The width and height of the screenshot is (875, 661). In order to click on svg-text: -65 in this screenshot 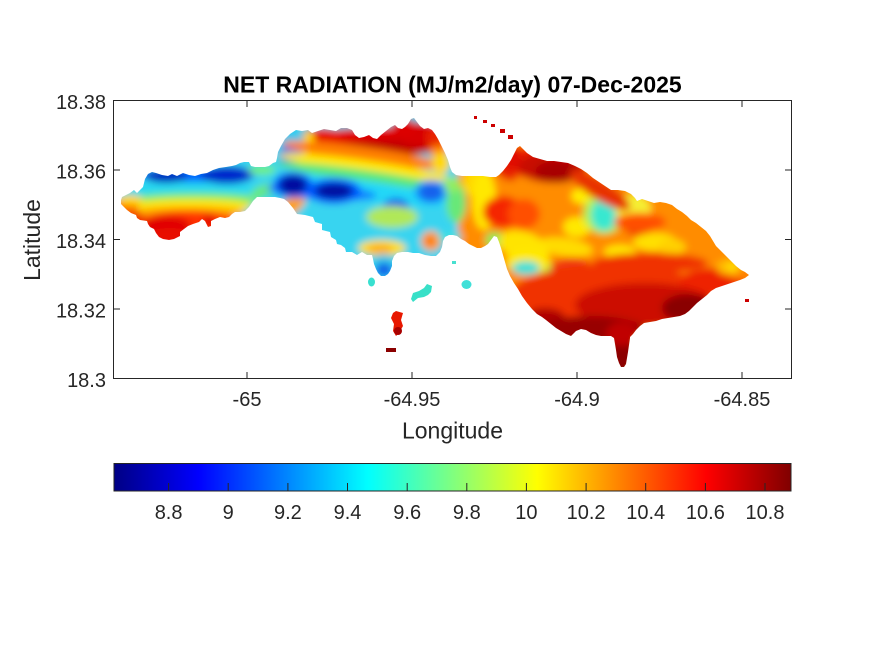, I will do `click(247, 400)`.